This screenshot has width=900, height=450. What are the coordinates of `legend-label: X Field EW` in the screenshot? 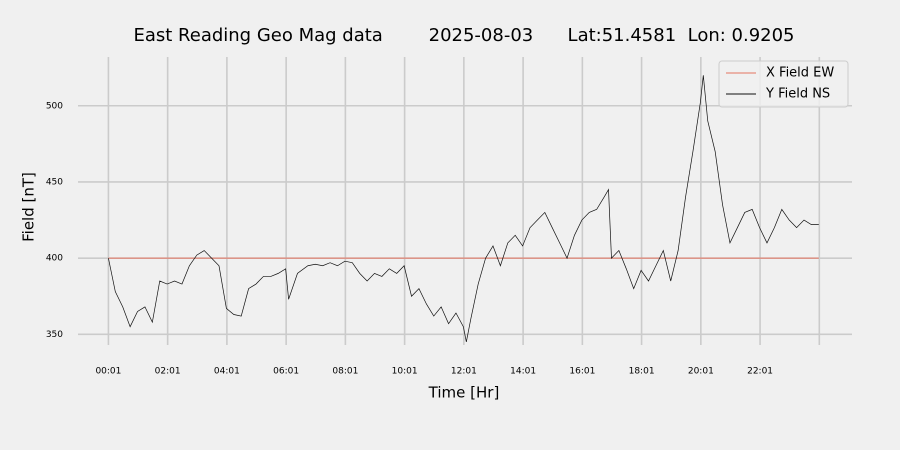 It's located at (800, 73).